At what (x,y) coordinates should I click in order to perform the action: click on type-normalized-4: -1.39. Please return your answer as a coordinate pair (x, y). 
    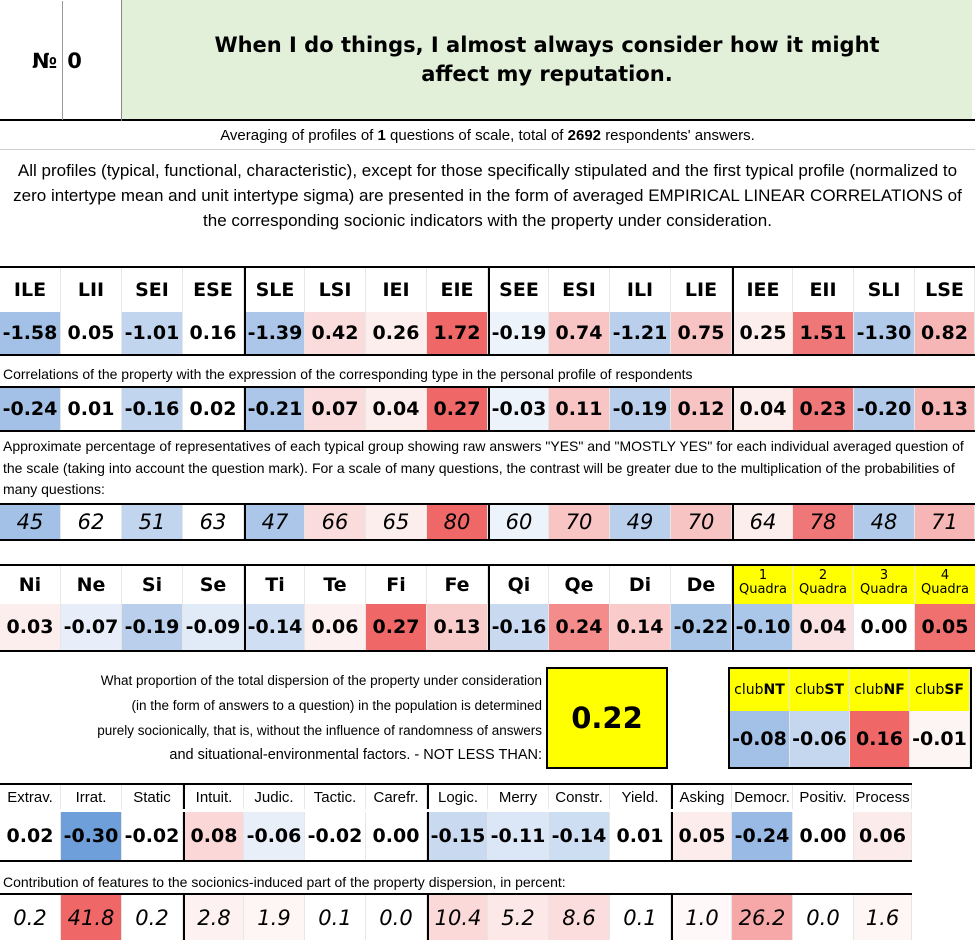
    Looking at the image, I should click on (274, 333).